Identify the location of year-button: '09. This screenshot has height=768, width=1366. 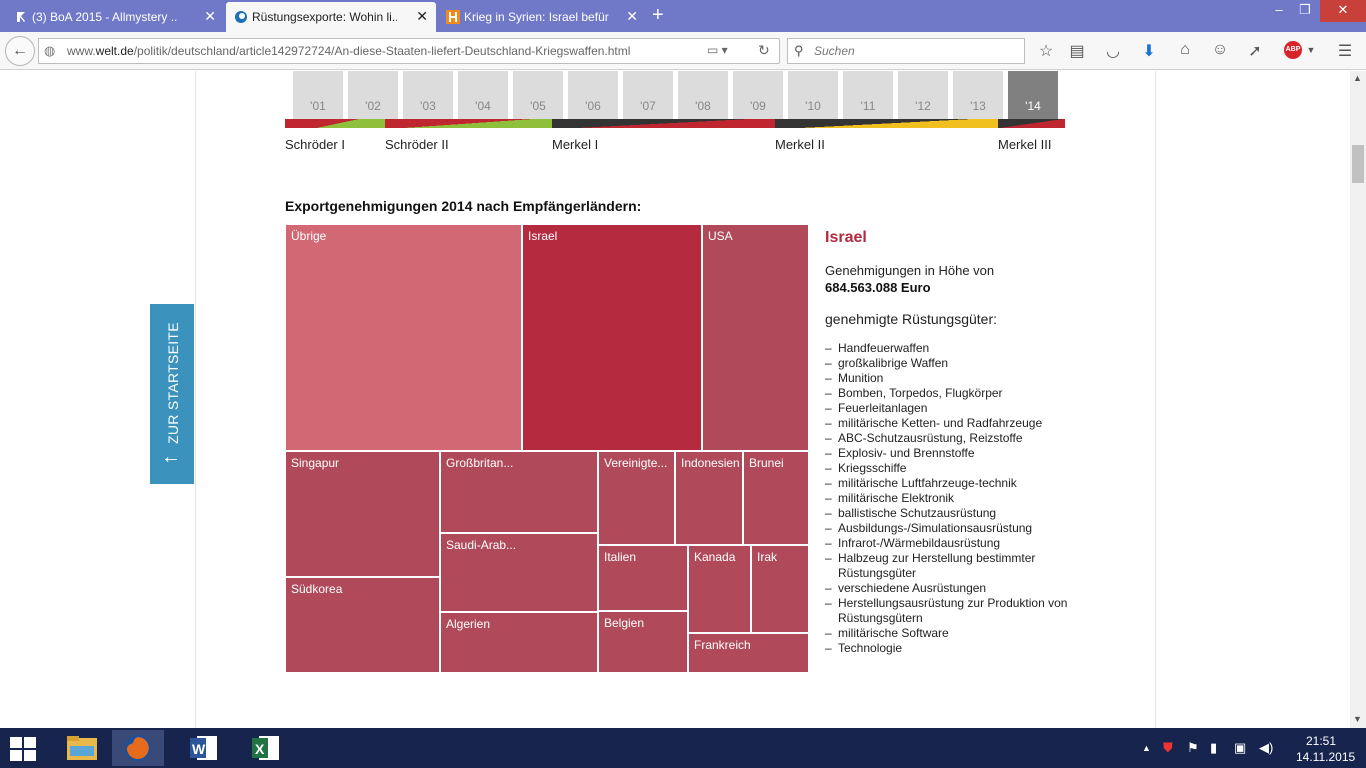
(758, 95).